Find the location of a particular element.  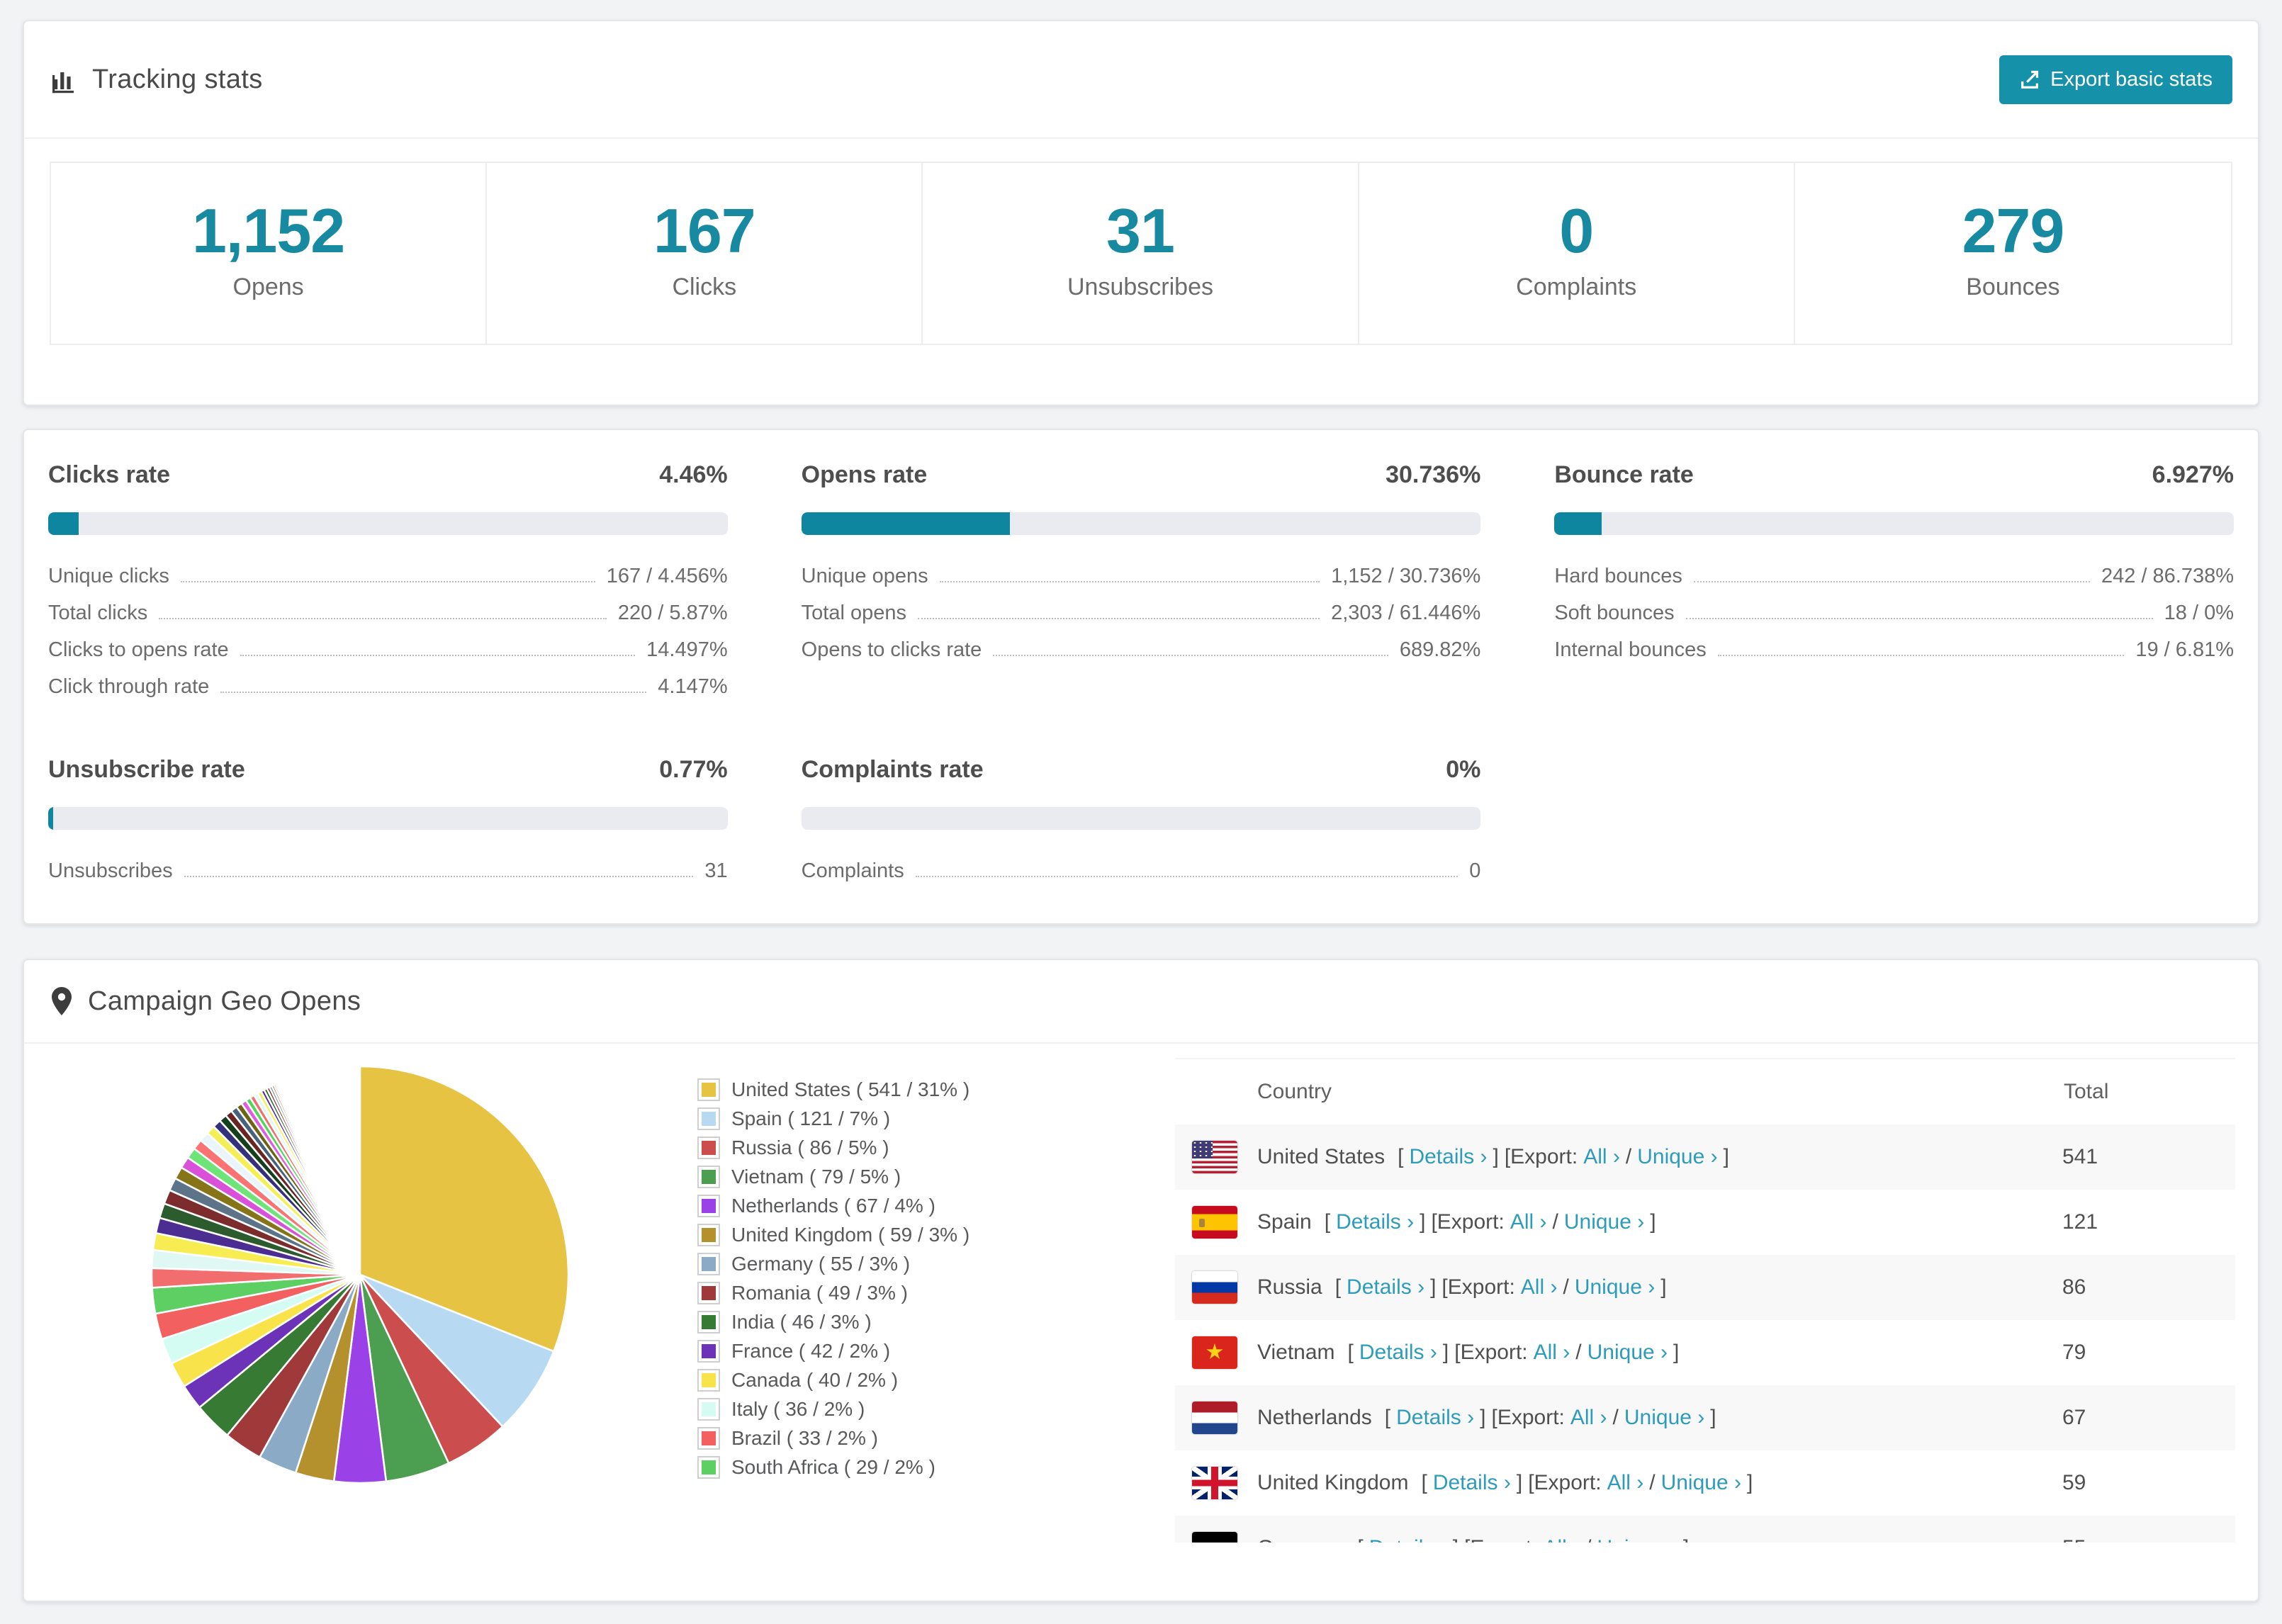

country-total: 59 is located at coordinates (2074, 1482).